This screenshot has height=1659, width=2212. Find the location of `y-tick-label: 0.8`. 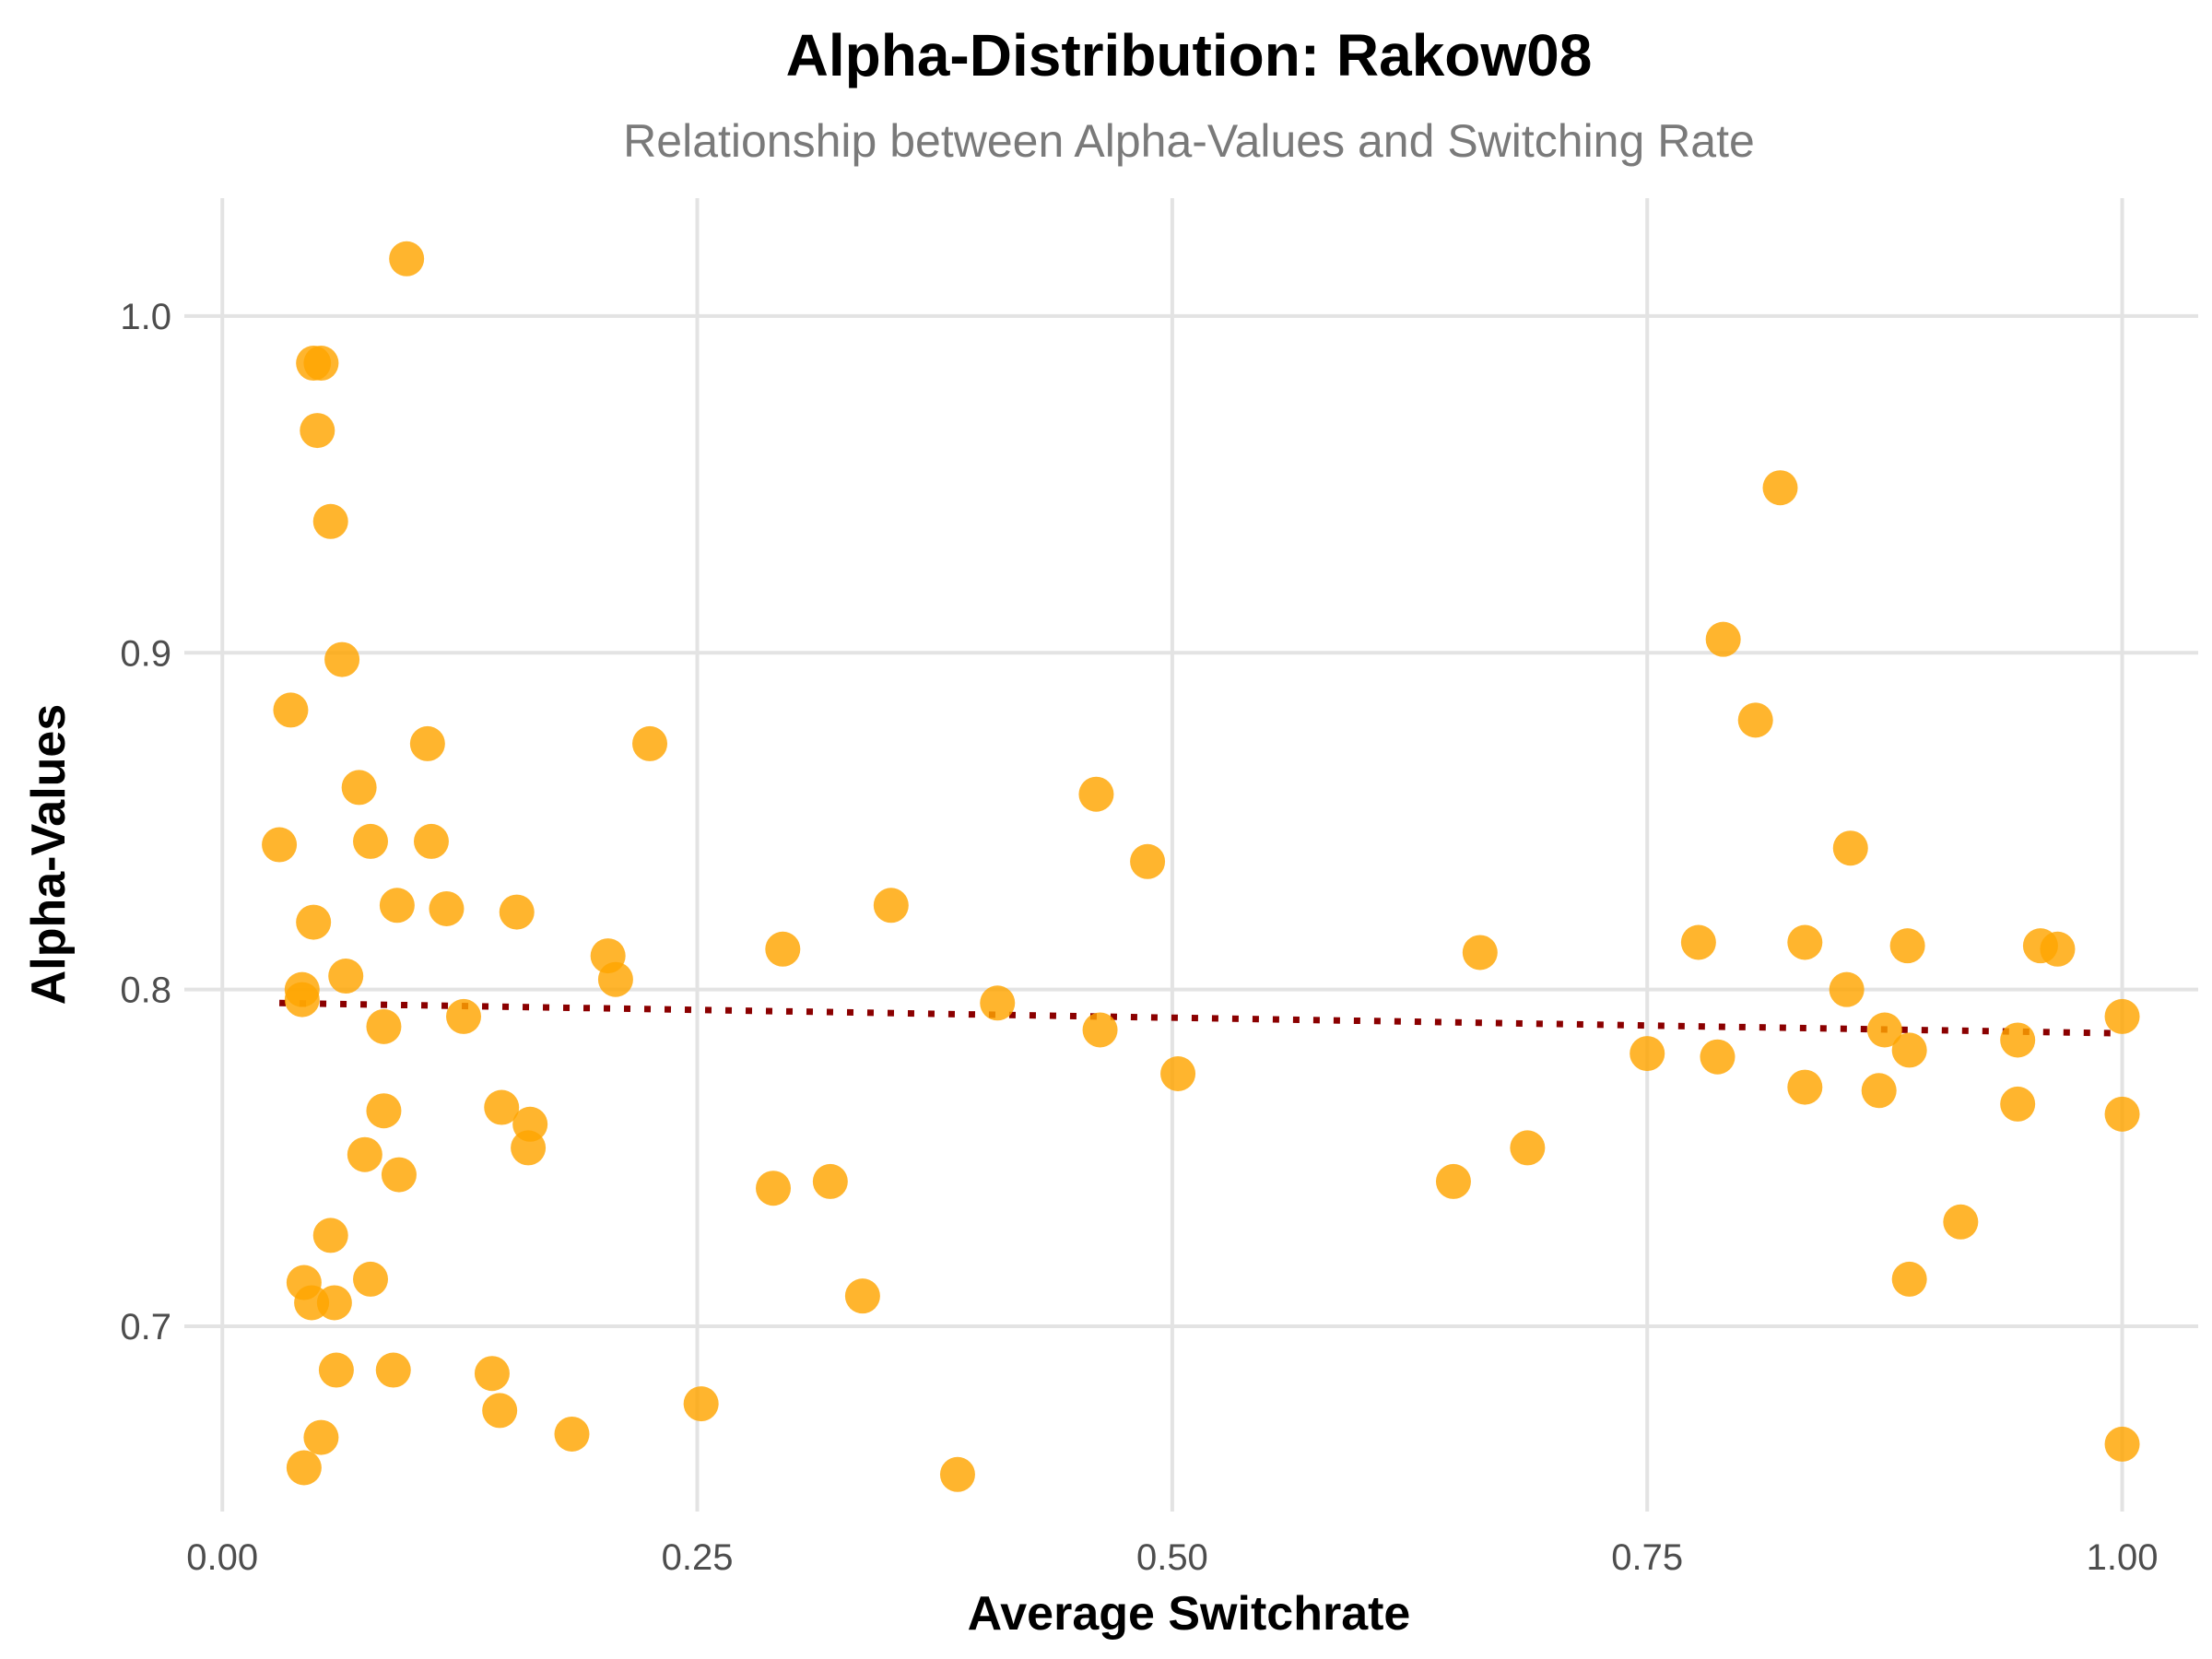

y-tick-label: 0.8 is located at coordinates (145, 991).